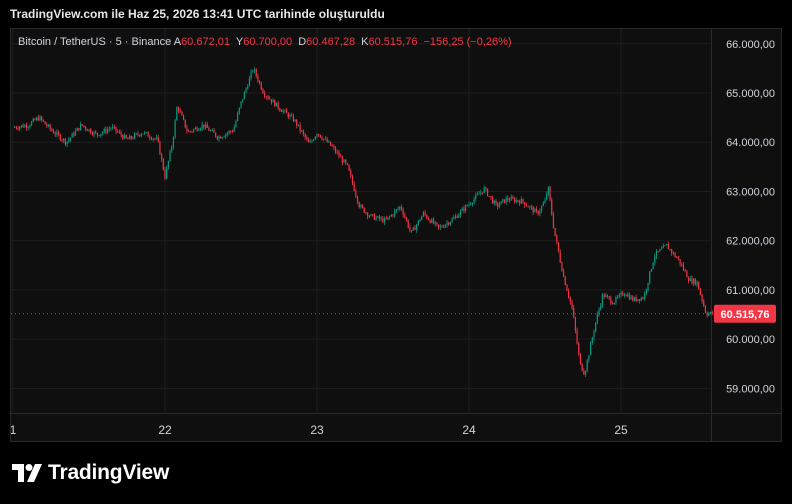 The image size is (792, 504). What do you see at coordinates (90, 473) in the screenshot?
I see `tradingview-logo: TradingView` at bounding box center [90, 473].